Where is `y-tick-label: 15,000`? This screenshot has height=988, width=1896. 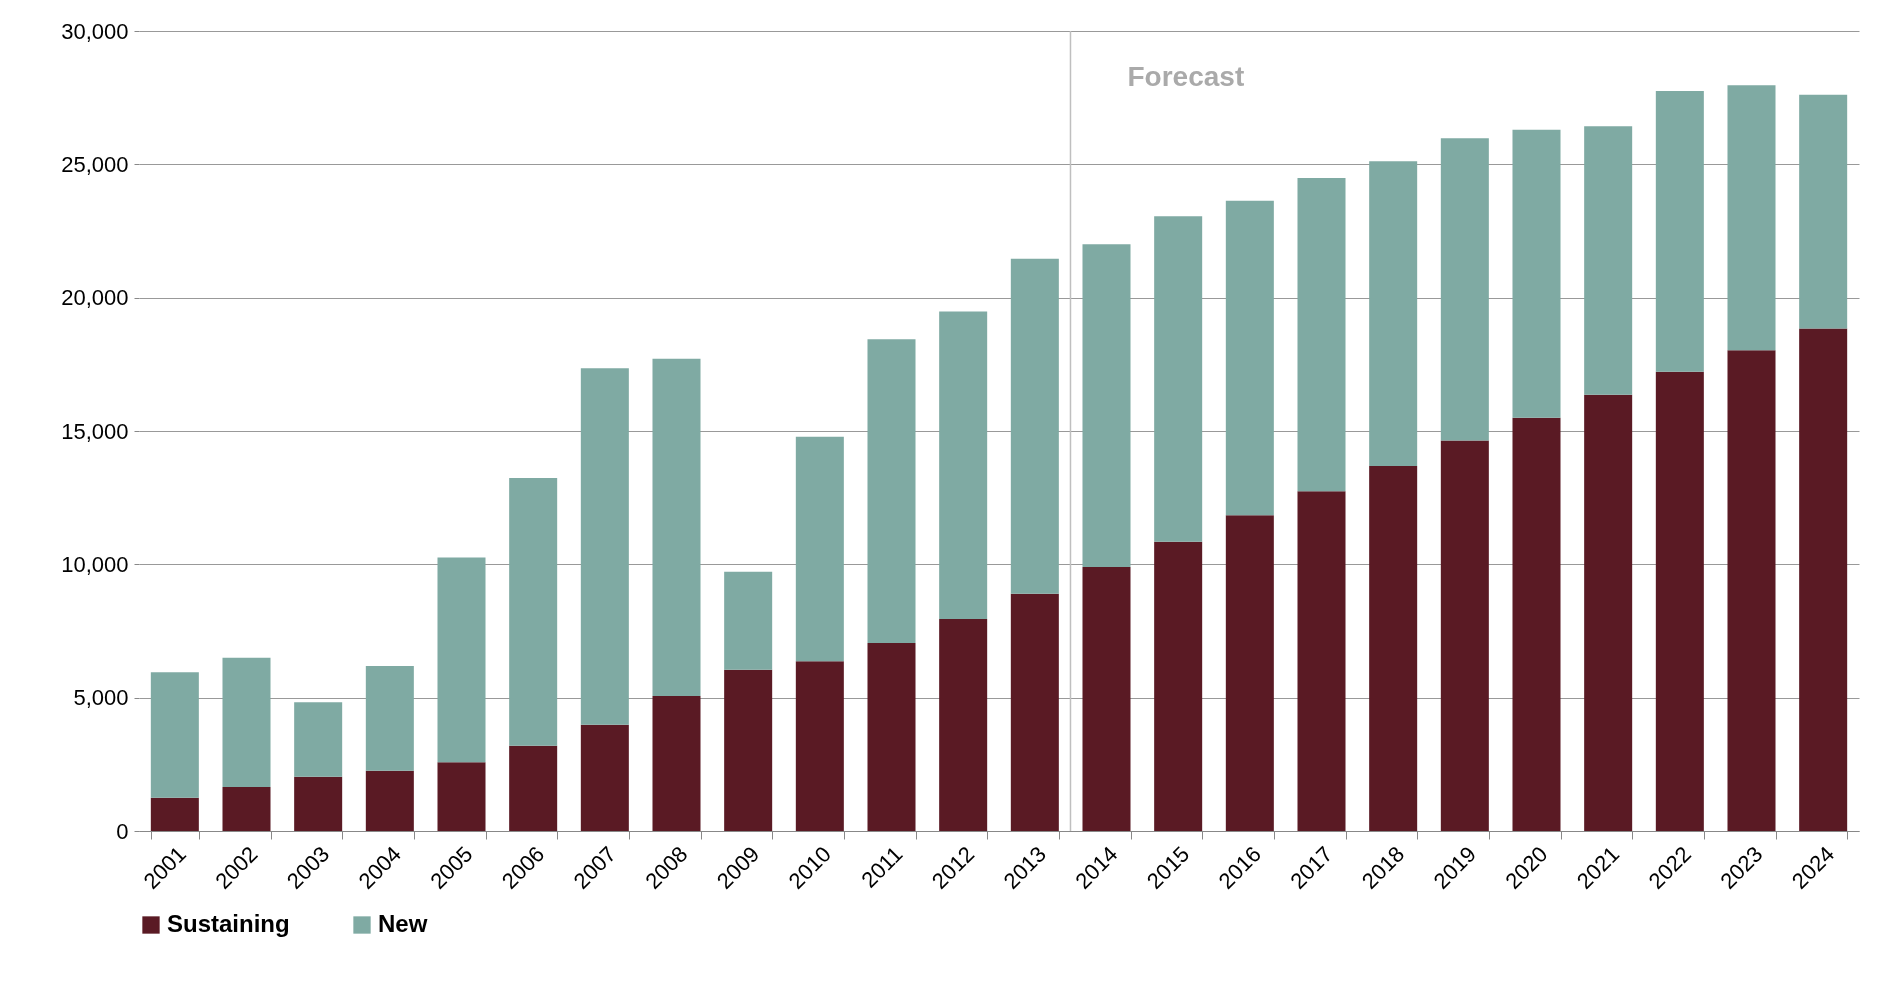
y-tick-label: 15,000 is located at coordinates (95, 431).